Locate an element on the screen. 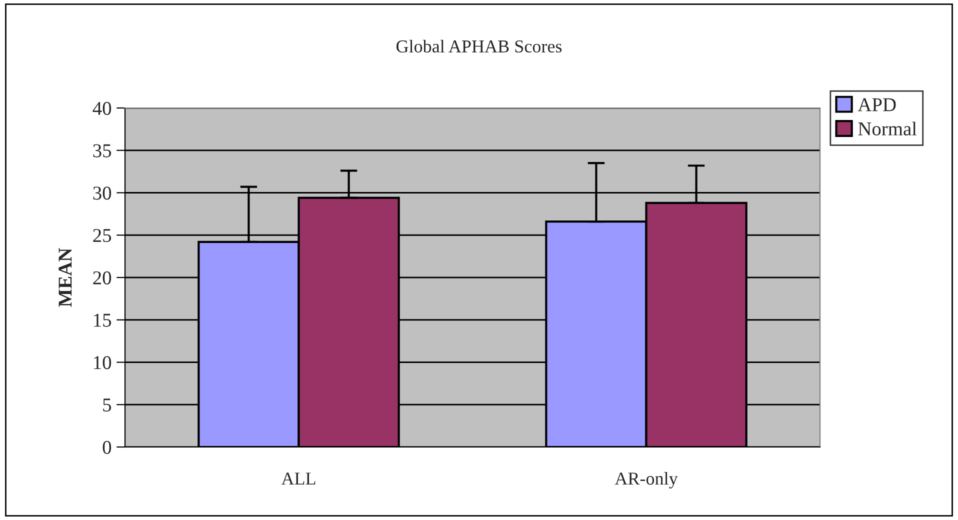 The height and width of the screenshot is (520, 958). y-tick-label: 30 is located at coordinates (102, 193).